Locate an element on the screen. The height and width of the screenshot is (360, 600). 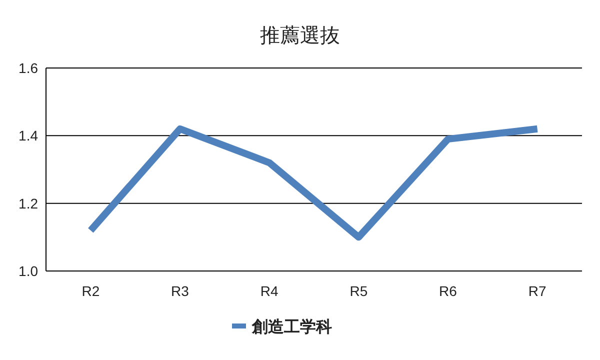
x-tick-label: R3 is located at coordinates (180, 291).